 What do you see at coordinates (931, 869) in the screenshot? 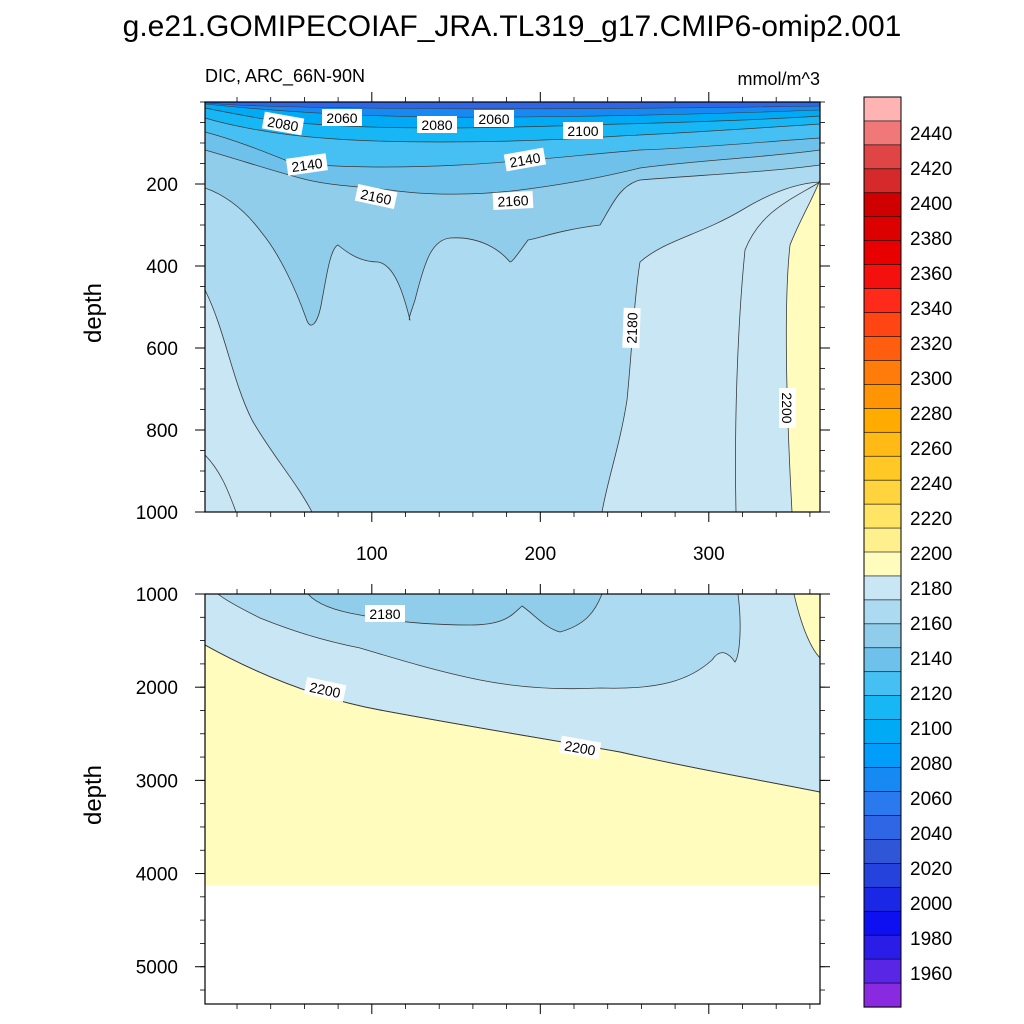
I see `colorbar-label: 2020` at bounding box center [931, 869].